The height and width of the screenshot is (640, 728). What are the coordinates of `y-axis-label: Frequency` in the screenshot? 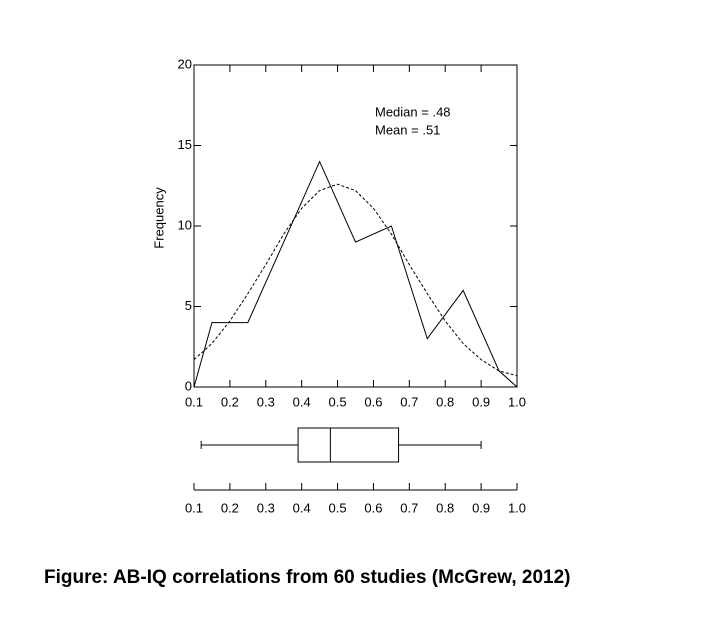 It's located at (158, 218).